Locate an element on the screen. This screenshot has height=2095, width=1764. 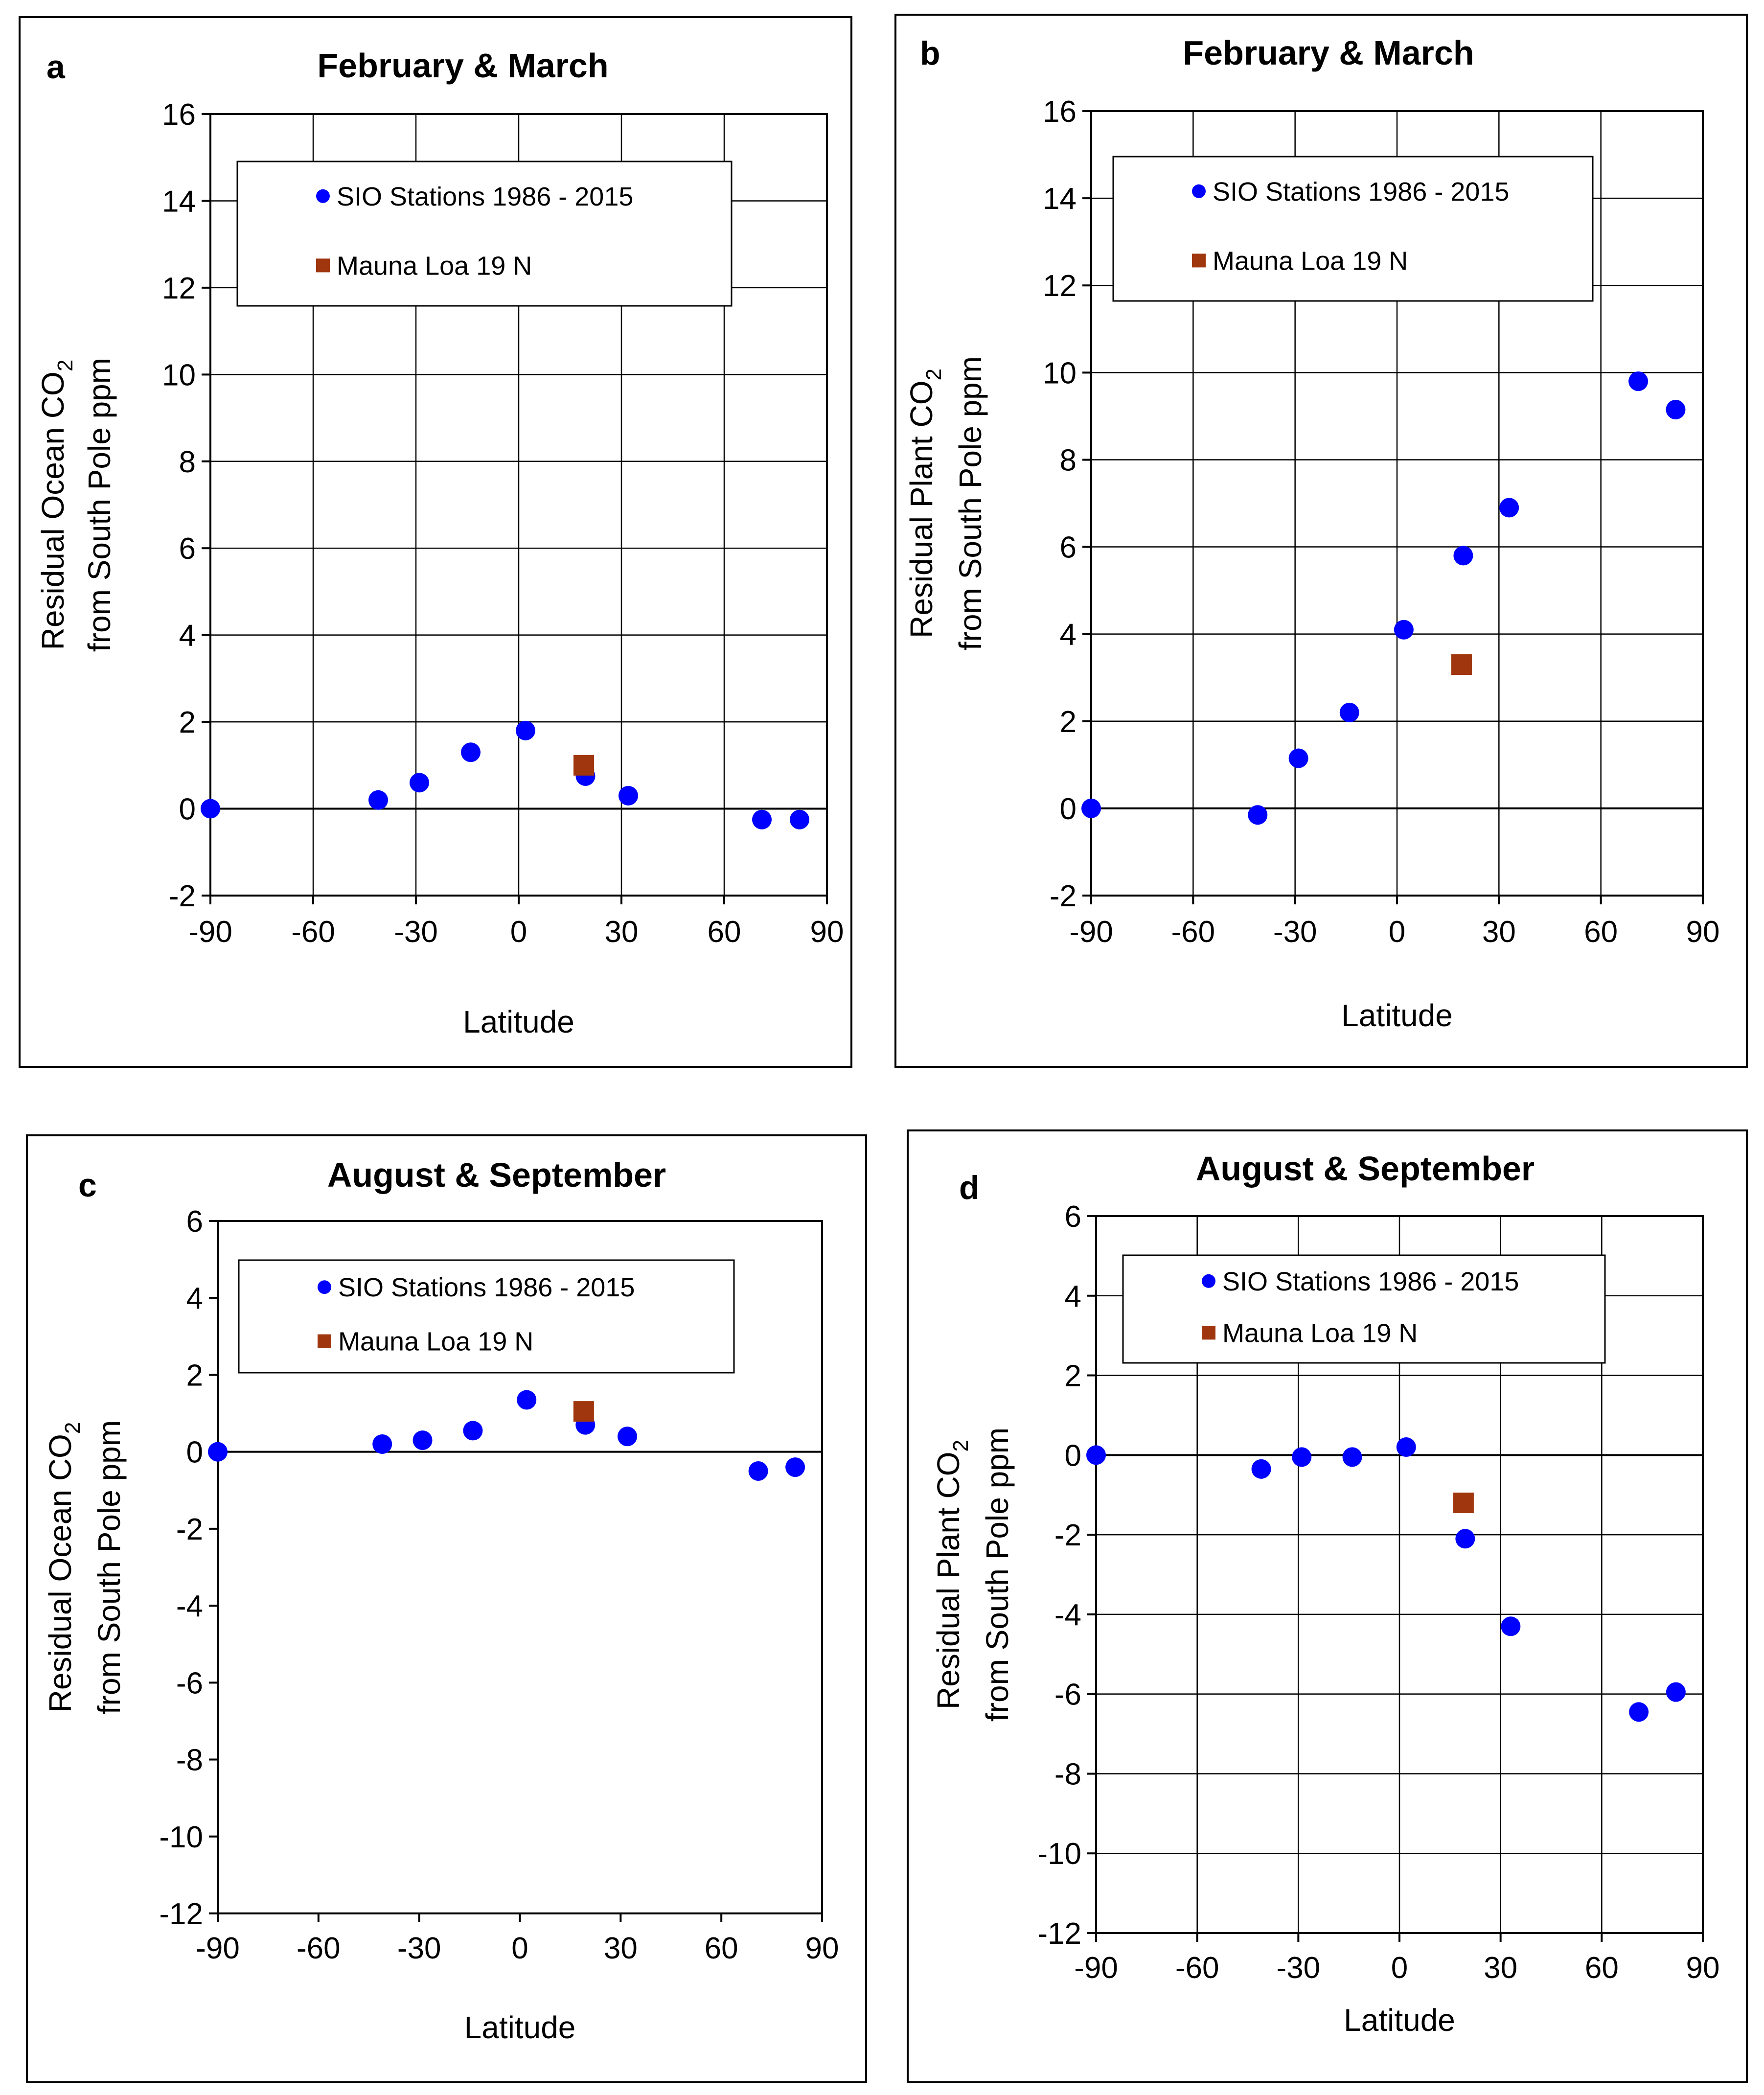
y-tick-label: 16 is located at coordinates (1060, 112).